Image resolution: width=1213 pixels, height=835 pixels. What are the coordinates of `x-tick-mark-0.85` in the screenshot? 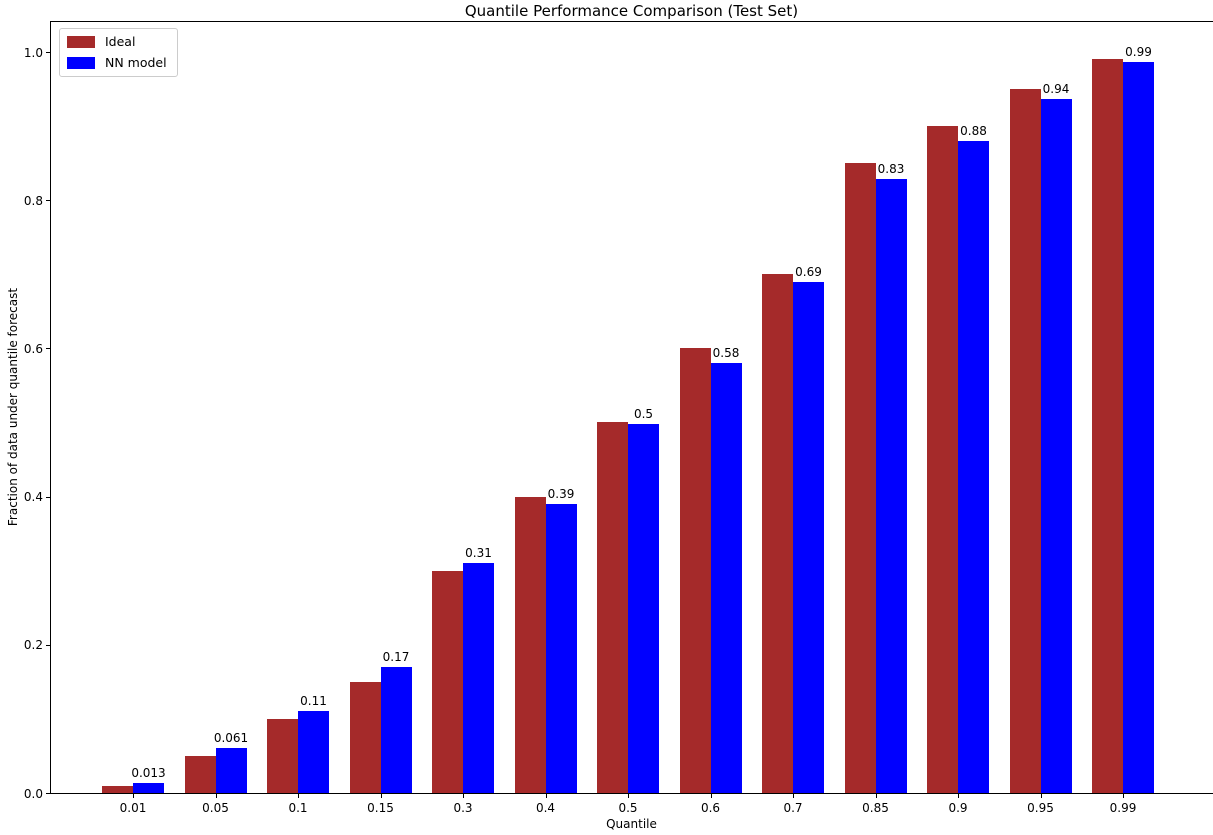 It's located at (876, 796).